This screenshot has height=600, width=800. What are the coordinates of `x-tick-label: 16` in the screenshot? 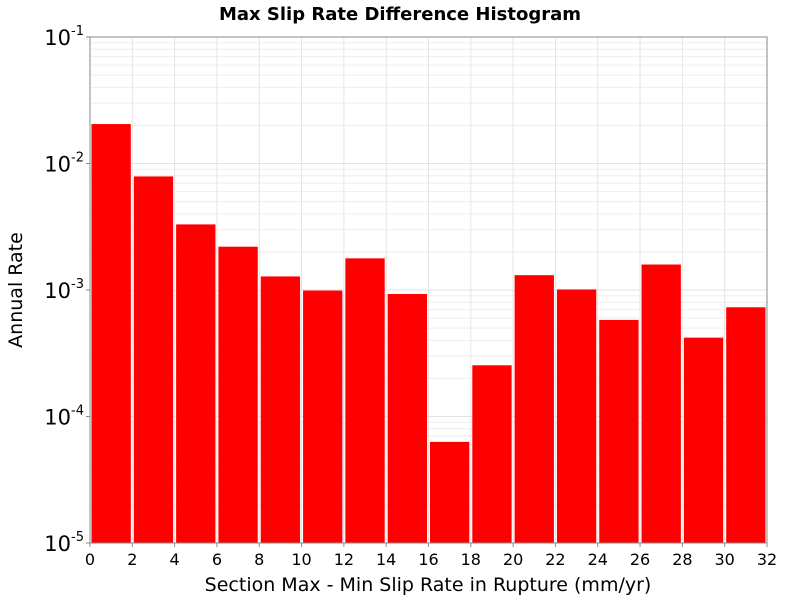 It's located at (428, 559).